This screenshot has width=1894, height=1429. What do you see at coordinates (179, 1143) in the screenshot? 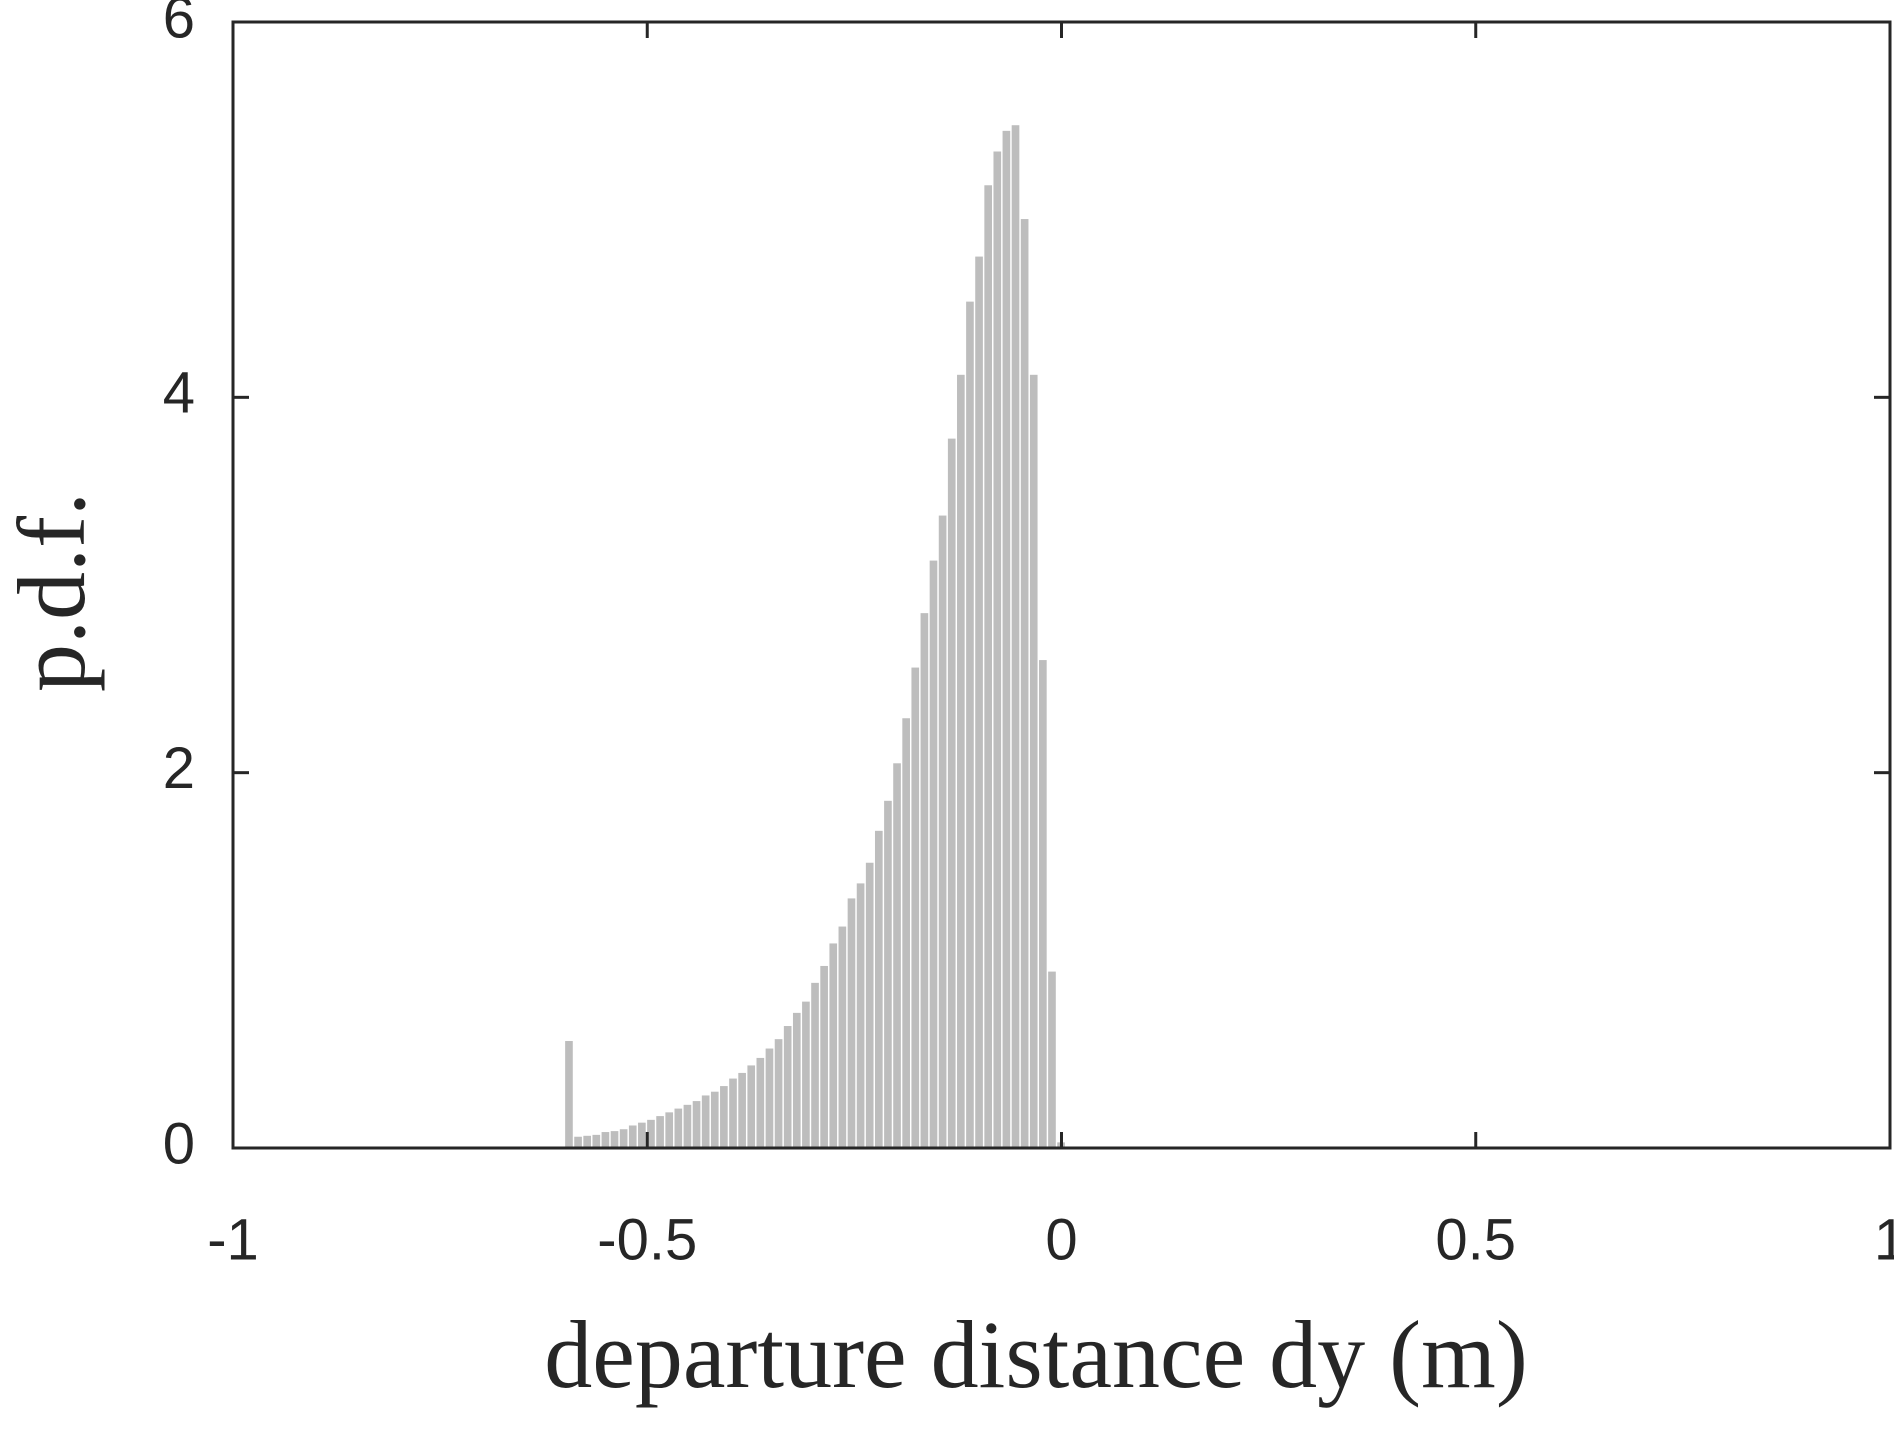
I see `y-tick-label: 0` at bounding box center [179, 1143].